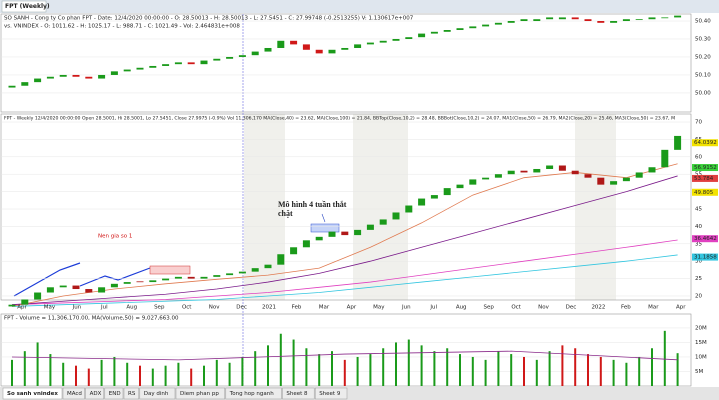 This screenshot has width=719, height=400. What do you see at coordinates (27, 6) in the screenshot?
I see `window-tab-label: FPT (Weekly)` at bounding box center [27, 6].